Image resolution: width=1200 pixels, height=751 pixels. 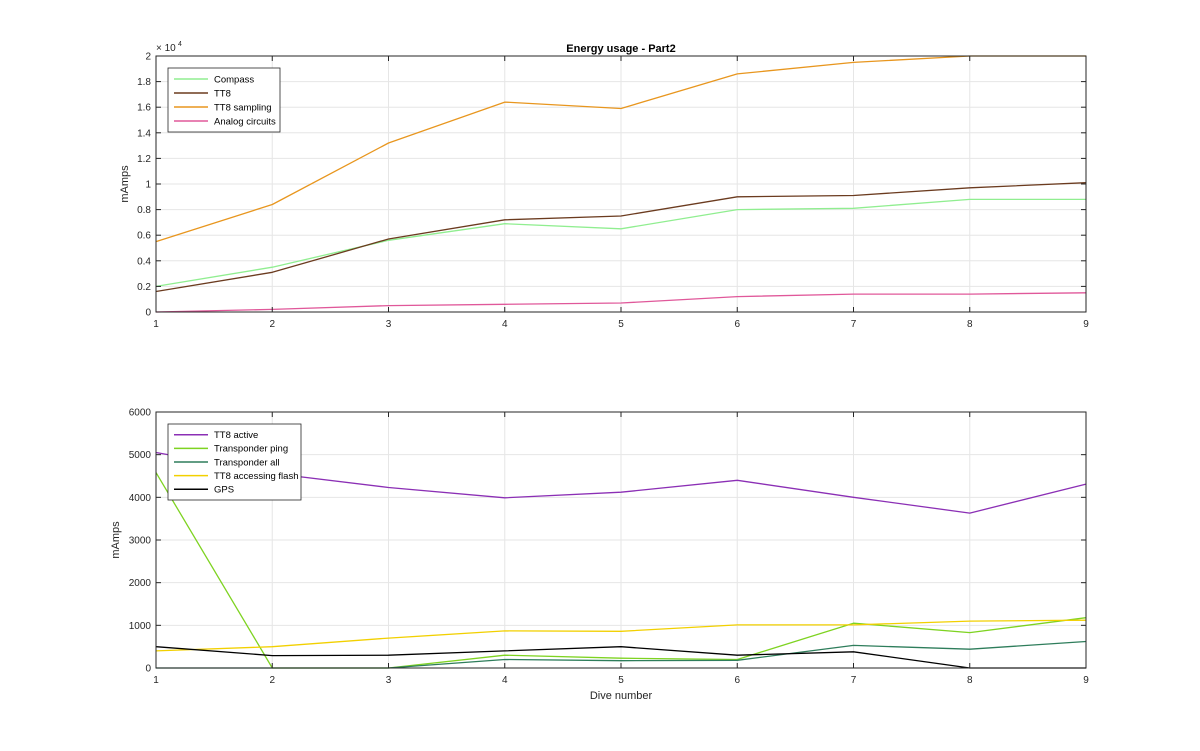 I want to click on legend-label: Compass, so click(x=234, y=79).